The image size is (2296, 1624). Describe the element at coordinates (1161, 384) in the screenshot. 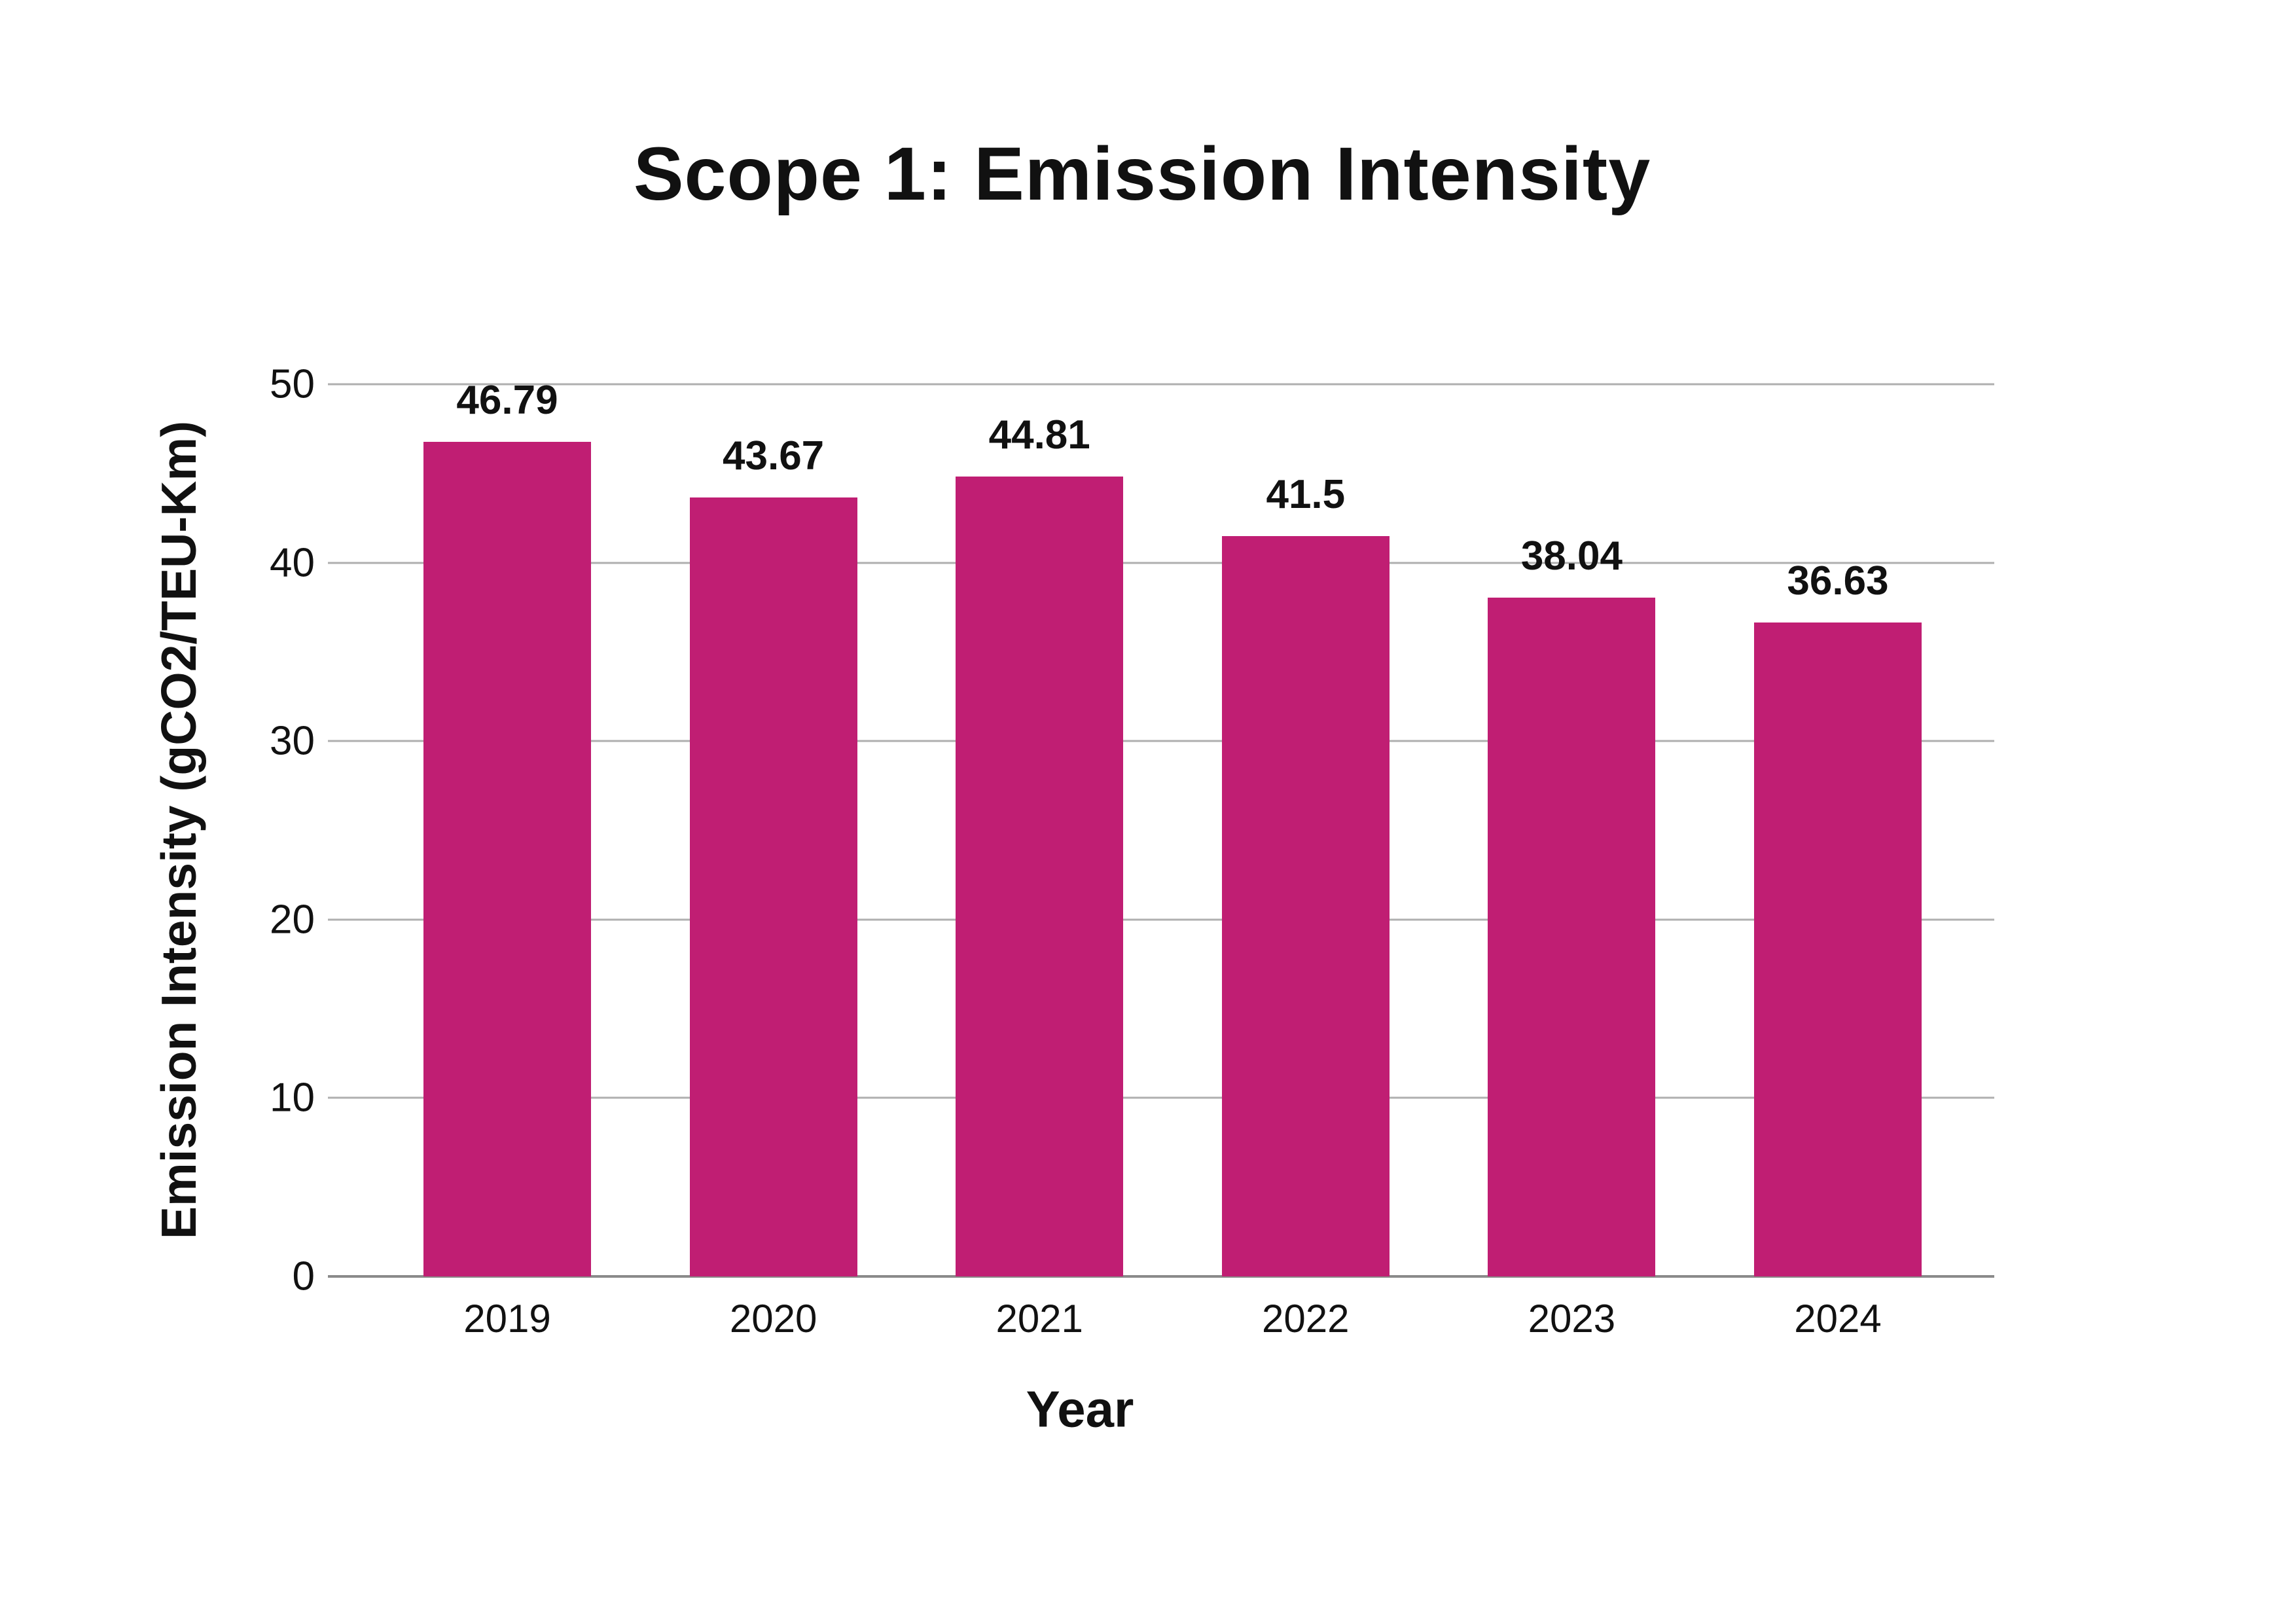

I see `gridline-y50` at that location.